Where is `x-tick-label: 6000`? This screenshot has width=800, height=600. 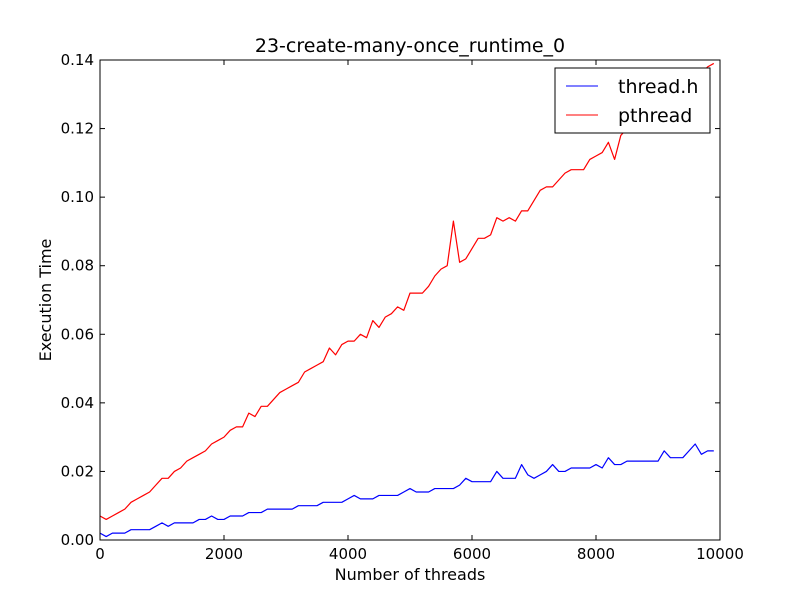
x-tick-label: 6000 is located at coordinates (472, 554).